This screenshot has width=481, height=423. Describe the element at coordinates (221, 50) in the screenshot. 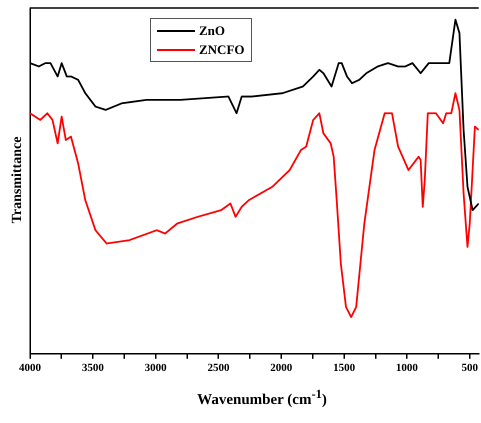

I see `legend-label: ZNCFO` at that location.